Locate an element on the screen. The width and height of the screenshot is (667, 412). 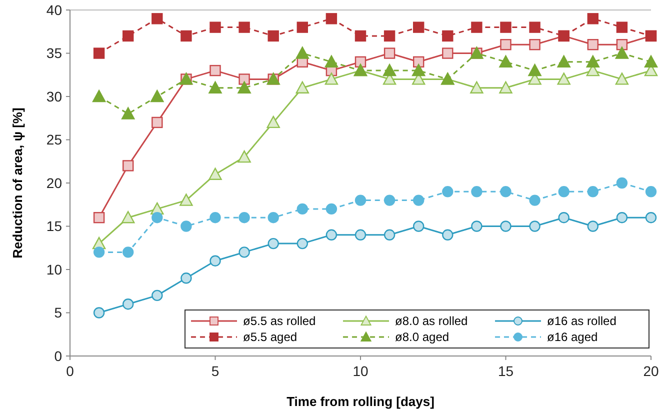
y-tick-label: 5 is located at coordinates (58, 312).